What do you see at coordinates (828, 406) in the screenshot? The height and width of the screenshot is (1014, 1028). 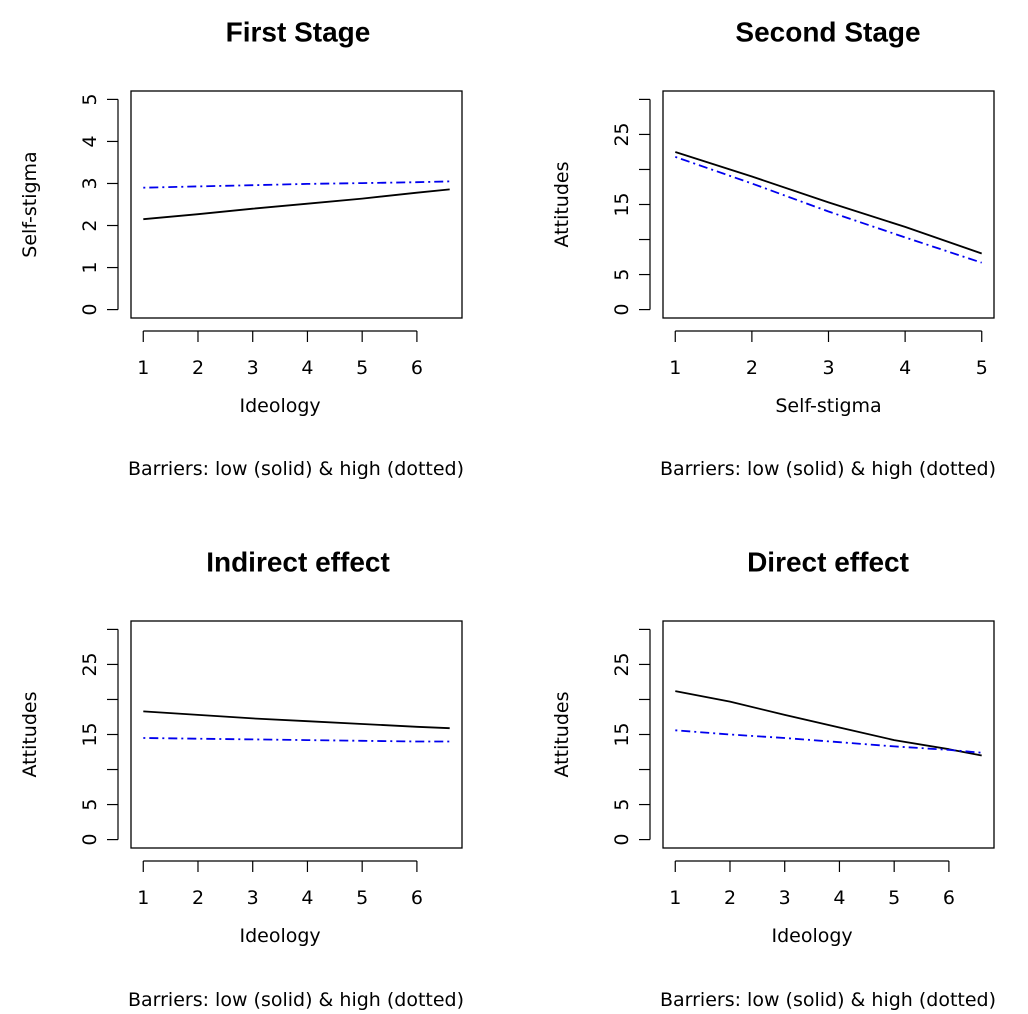 I see `x-axis-title: Self-stigma` at bounding box center [828, 406].